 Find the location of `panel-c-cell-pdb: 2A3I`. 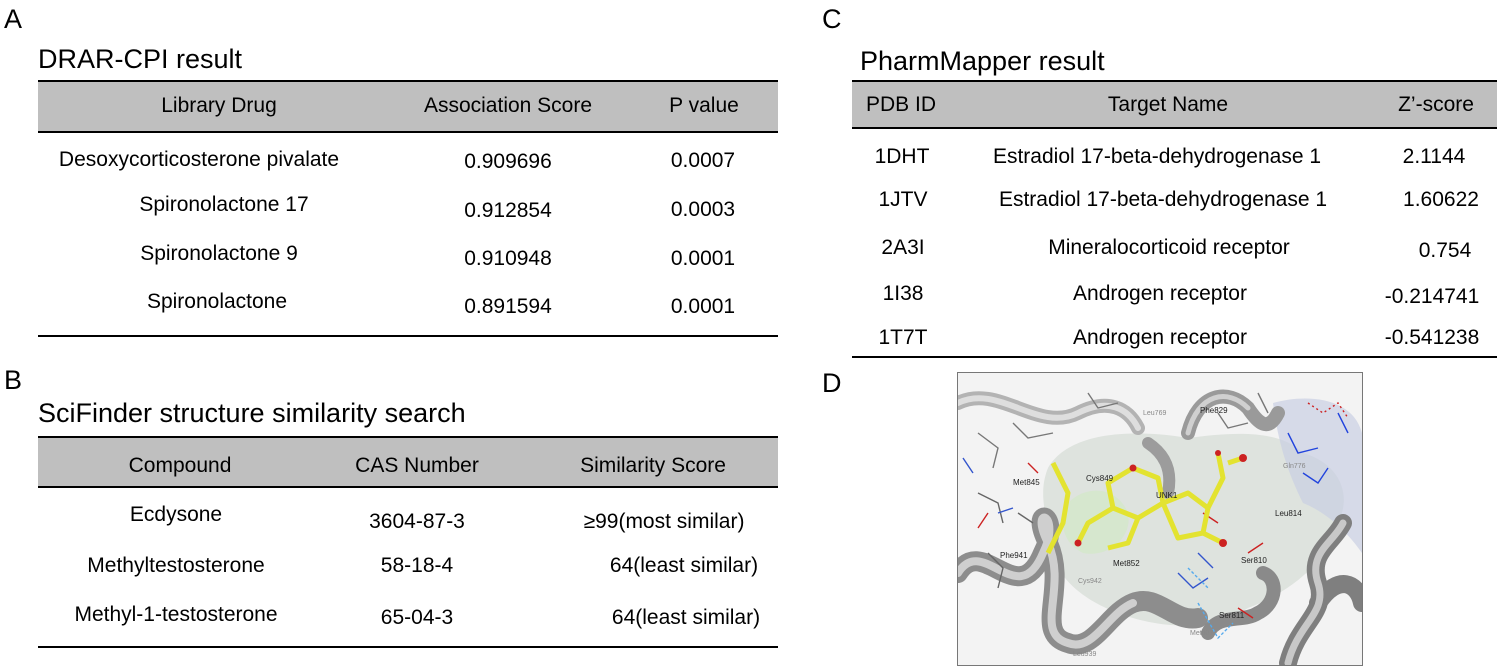

panel-c-cell-pdb: 2A3I is located at coordinates (903, 247).